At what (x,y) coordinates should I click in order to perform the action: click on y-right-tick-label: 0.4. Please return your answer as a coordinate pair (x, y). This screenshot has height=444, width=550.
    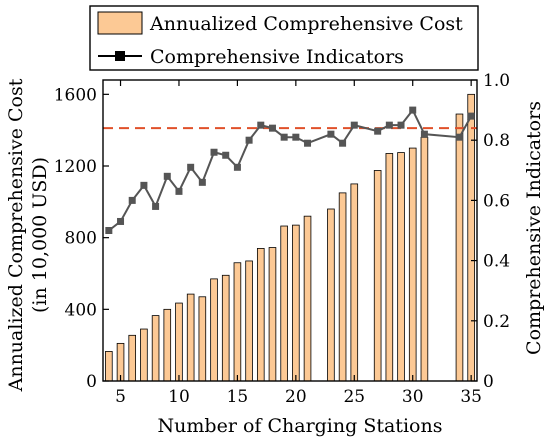
    Looking at the image, I should click on (496, 262).